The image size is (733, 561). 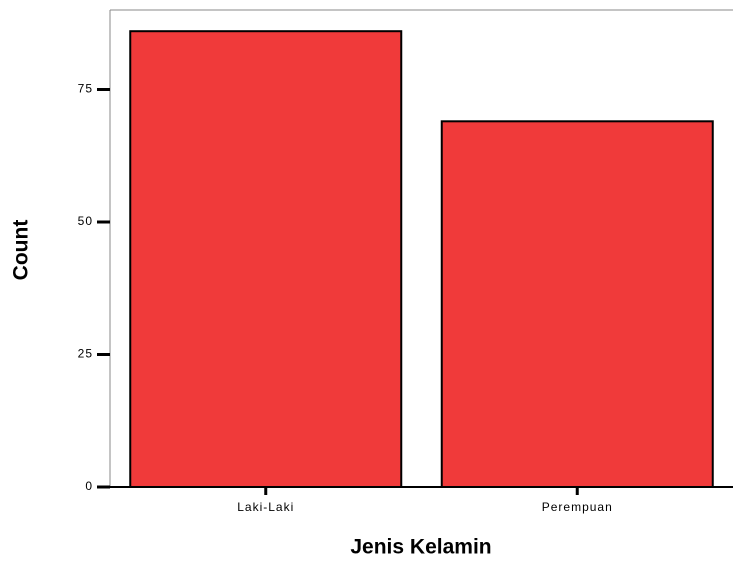 I want to click on y-tick-label: 75, so click(x=85, y=89).